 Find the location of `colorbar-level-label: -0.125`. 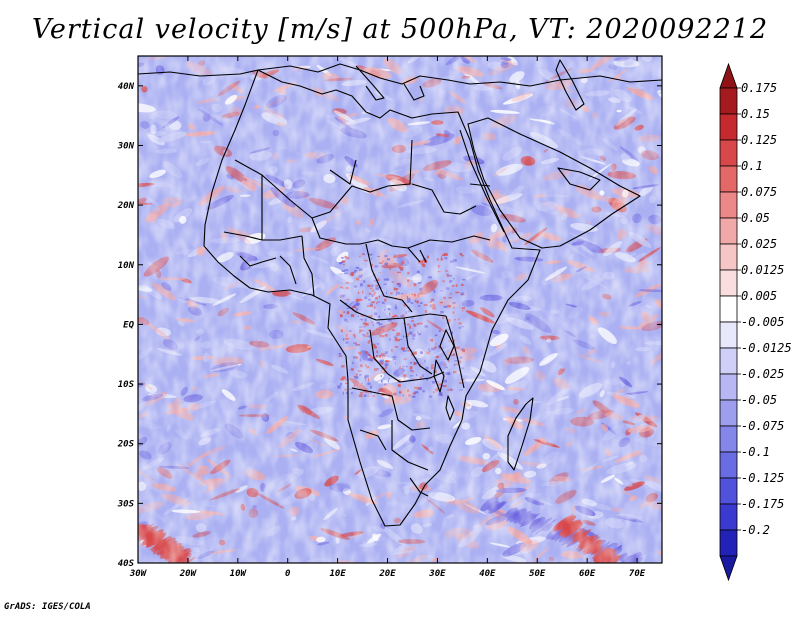

colorbar-level-label: -0.125 is located at coordinates (762, 478).